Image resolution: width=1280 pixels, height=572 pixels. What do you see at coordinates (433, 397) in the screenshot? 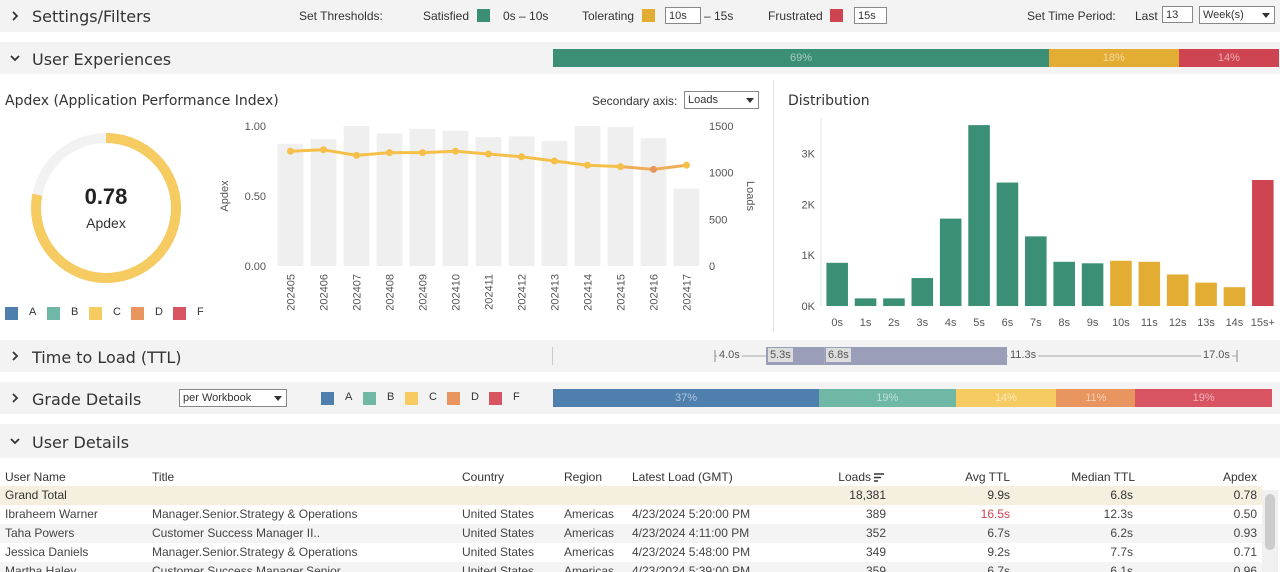
I see `legend-label-c: C` at bounding box center [433, 397].